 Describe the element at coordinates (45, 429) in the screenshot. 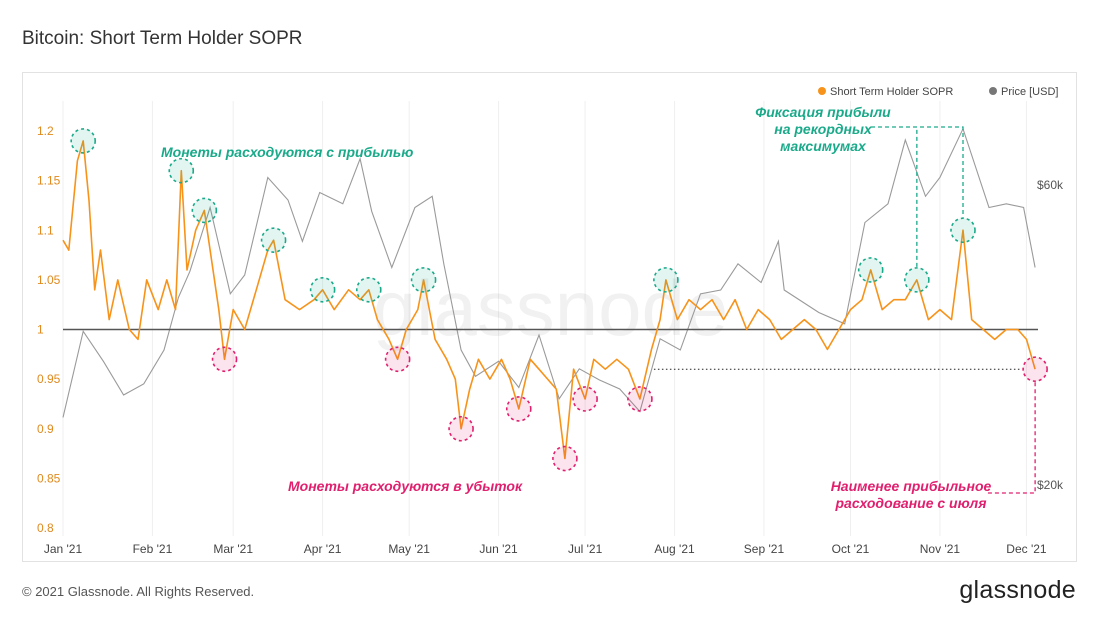

I see `y-tick-label: 0.9` at that location.